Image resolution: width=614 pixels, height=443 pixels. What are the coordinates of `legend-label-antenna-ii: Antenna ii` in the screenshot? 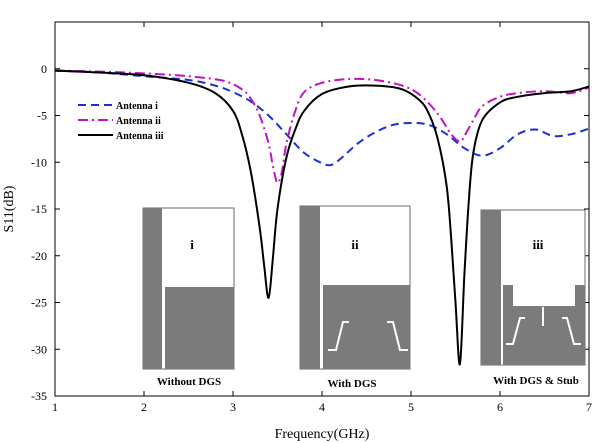 It's located at (138, 121).